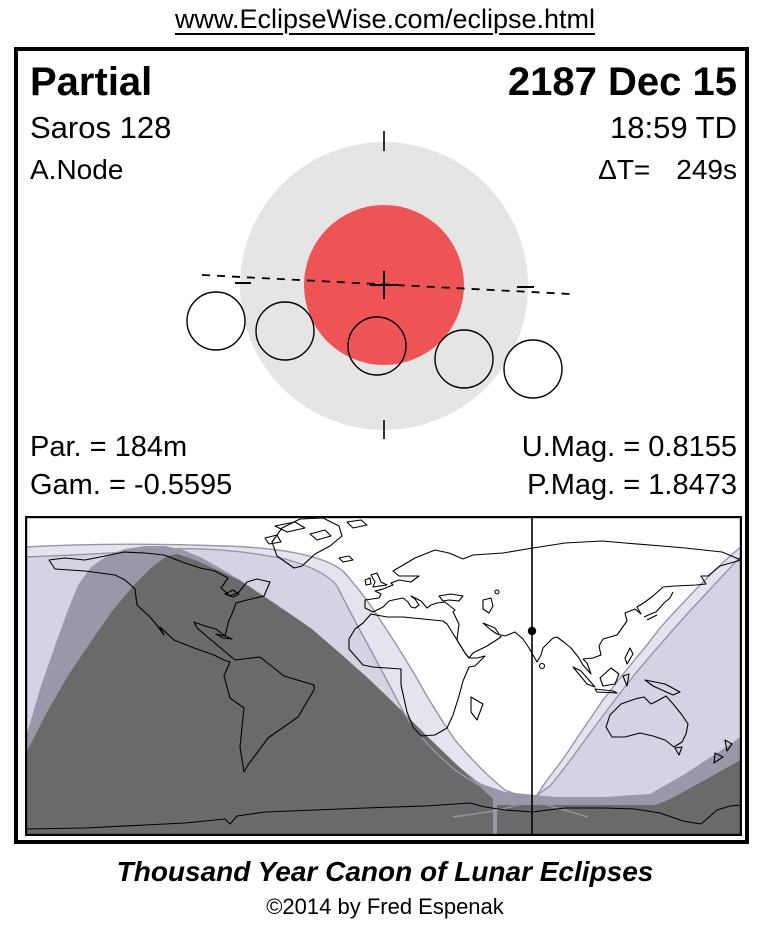 The width and height of the screenshot is (770, 940). I want to click on east-light-band, so click(637, 673).